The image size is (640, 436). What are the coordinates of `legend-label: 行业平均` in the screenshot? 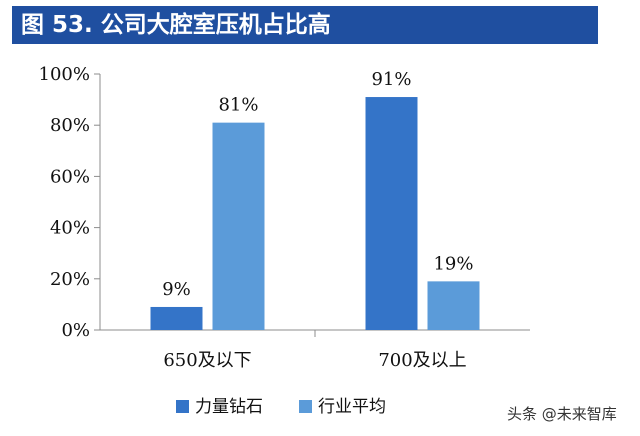 It's located at (352, 407).